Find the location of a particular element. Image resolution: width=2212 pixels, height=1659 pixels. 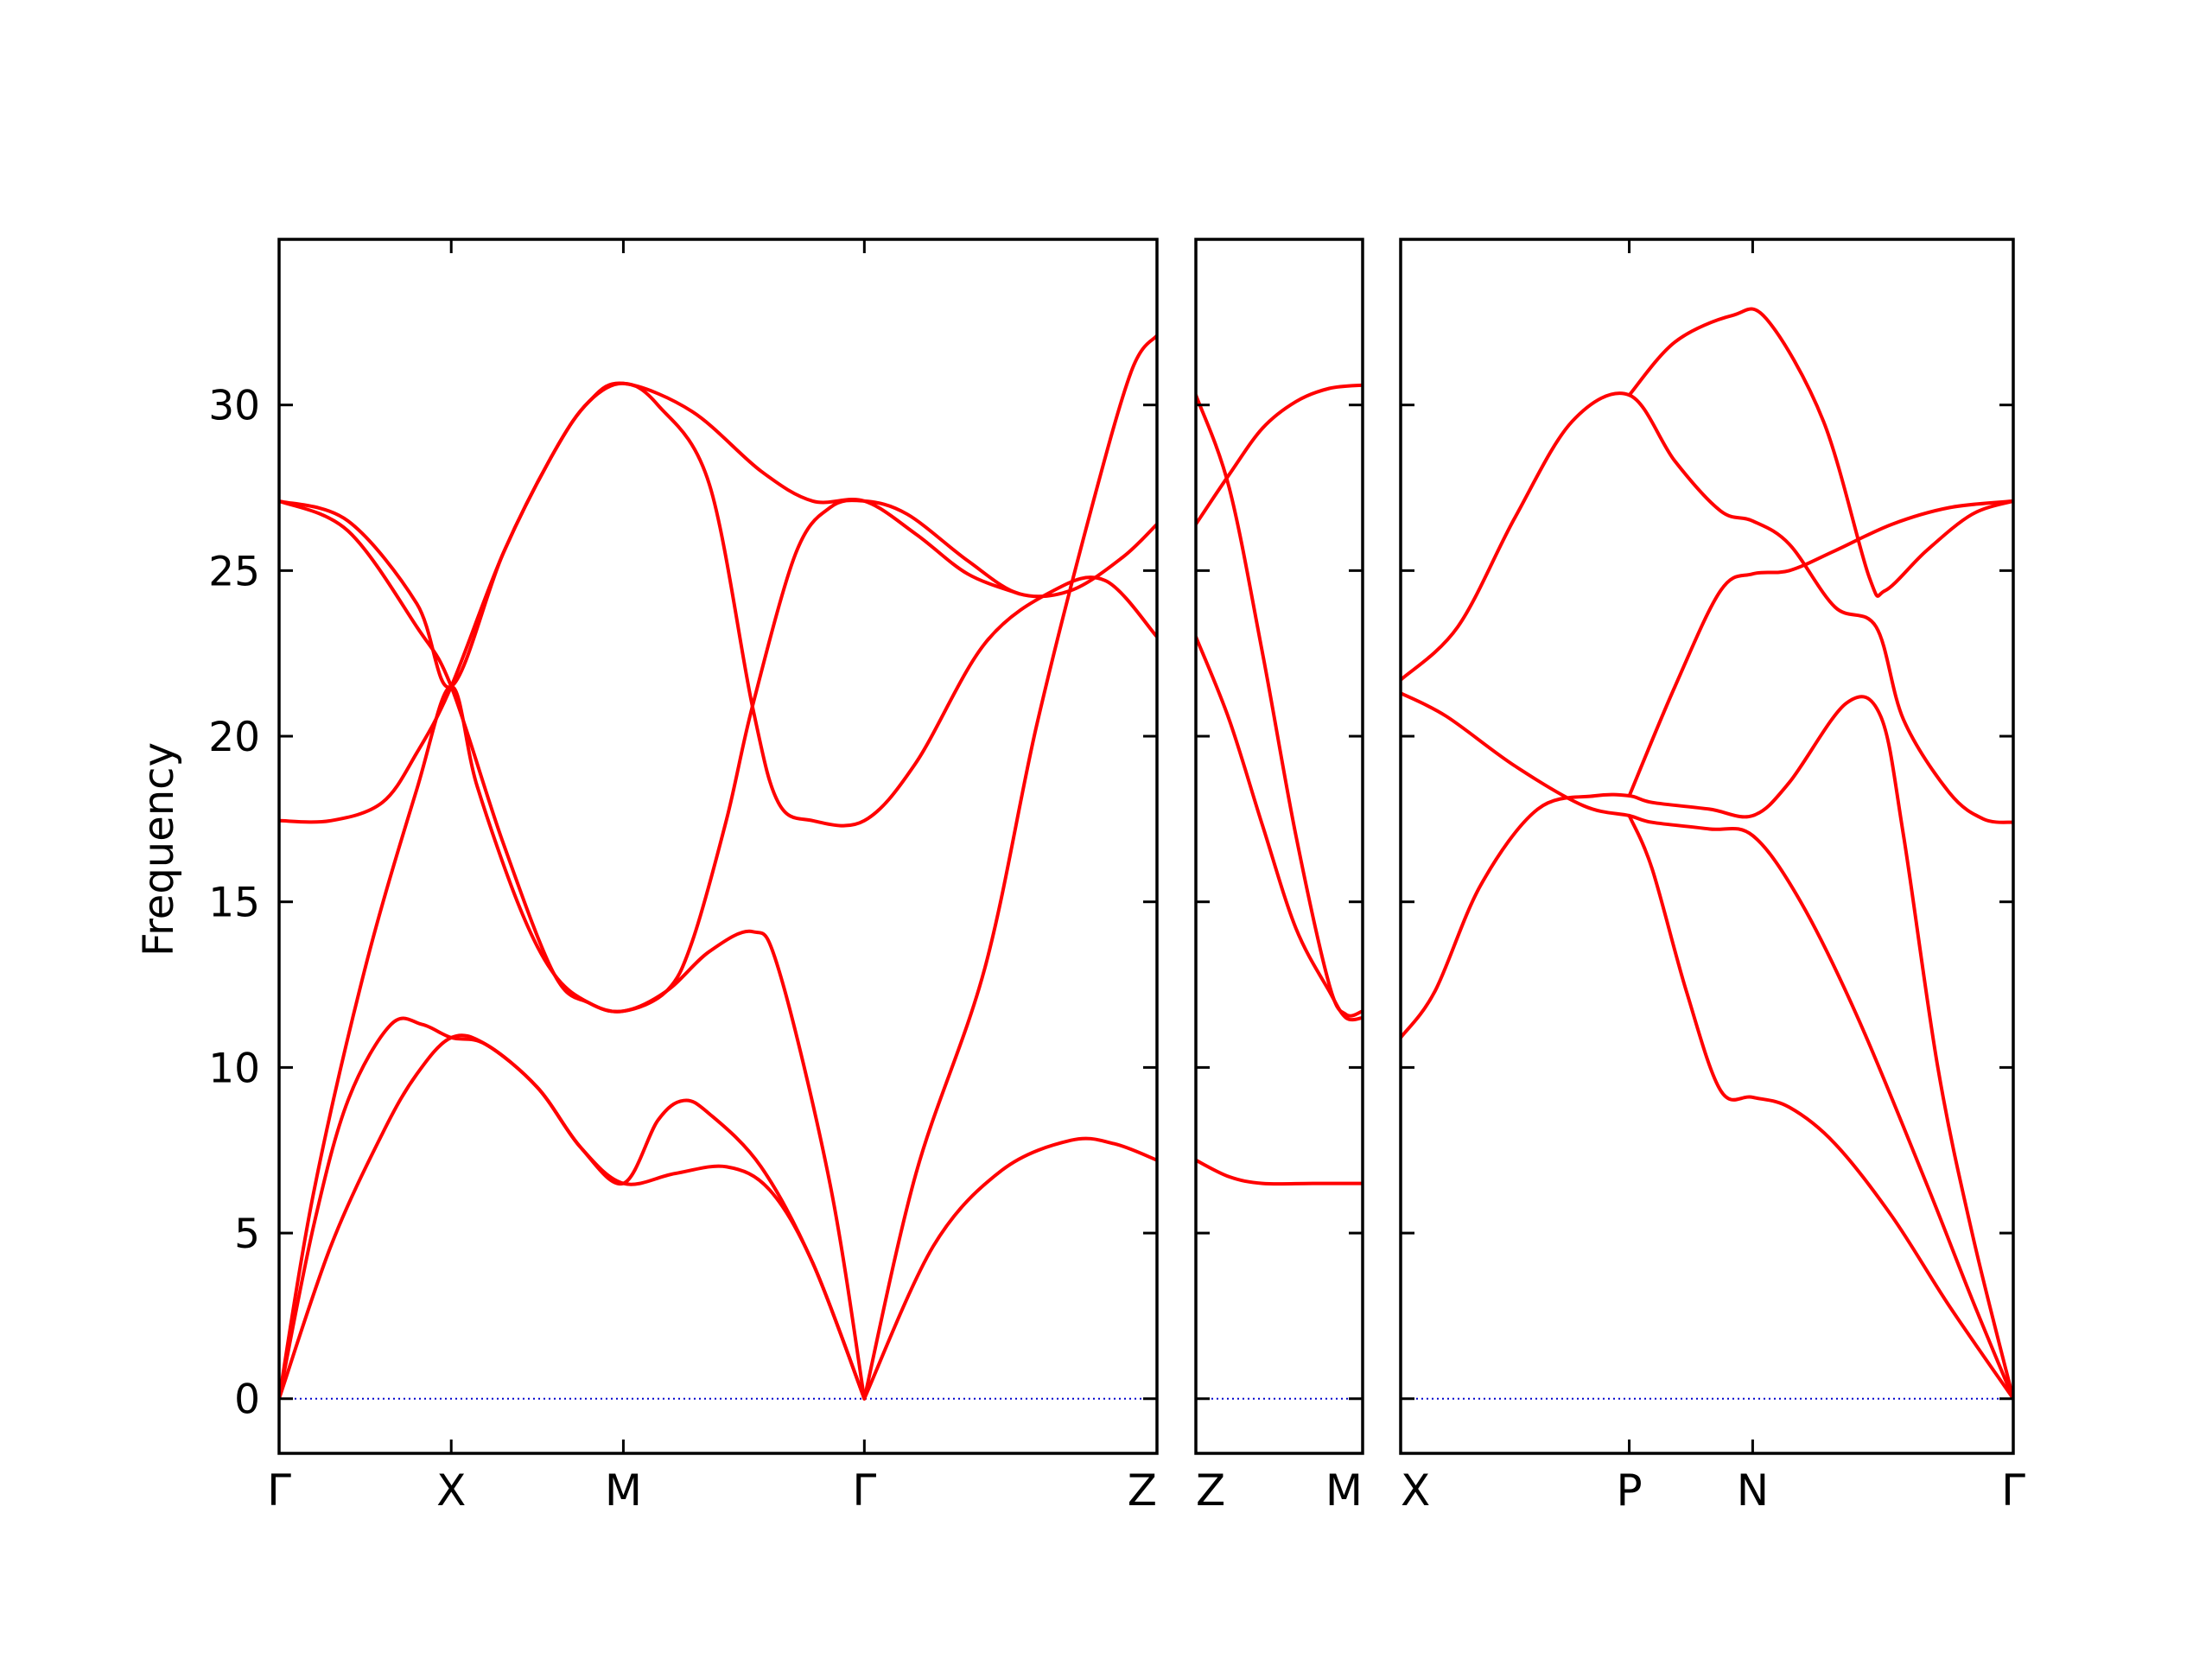

panel-frame is located at coordinates (1279, 846).